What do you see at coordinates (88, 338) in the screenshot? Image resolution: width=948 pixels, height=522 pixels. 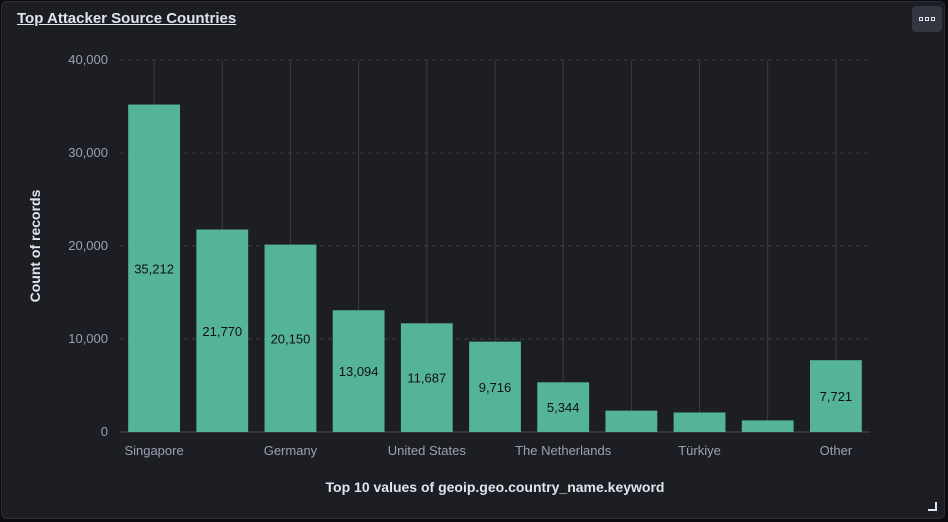 I see `y-tick-label: 10,000` at bounding box center [88, 338].